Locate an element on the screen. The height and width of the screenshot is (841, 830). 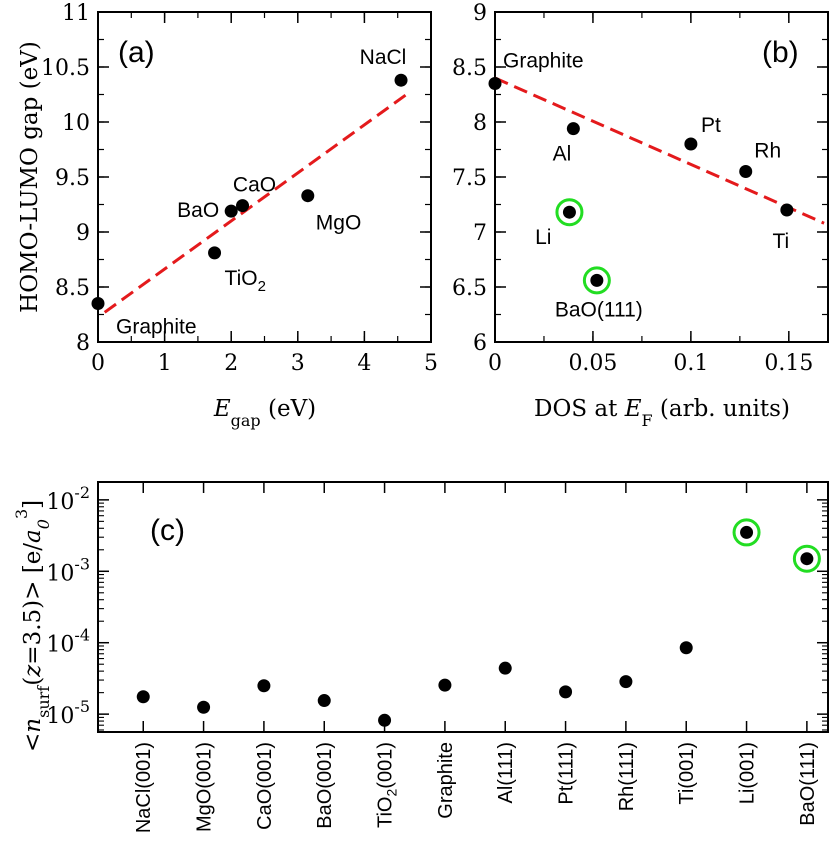
tick-base: 10 is located at coordinates (60, 573).